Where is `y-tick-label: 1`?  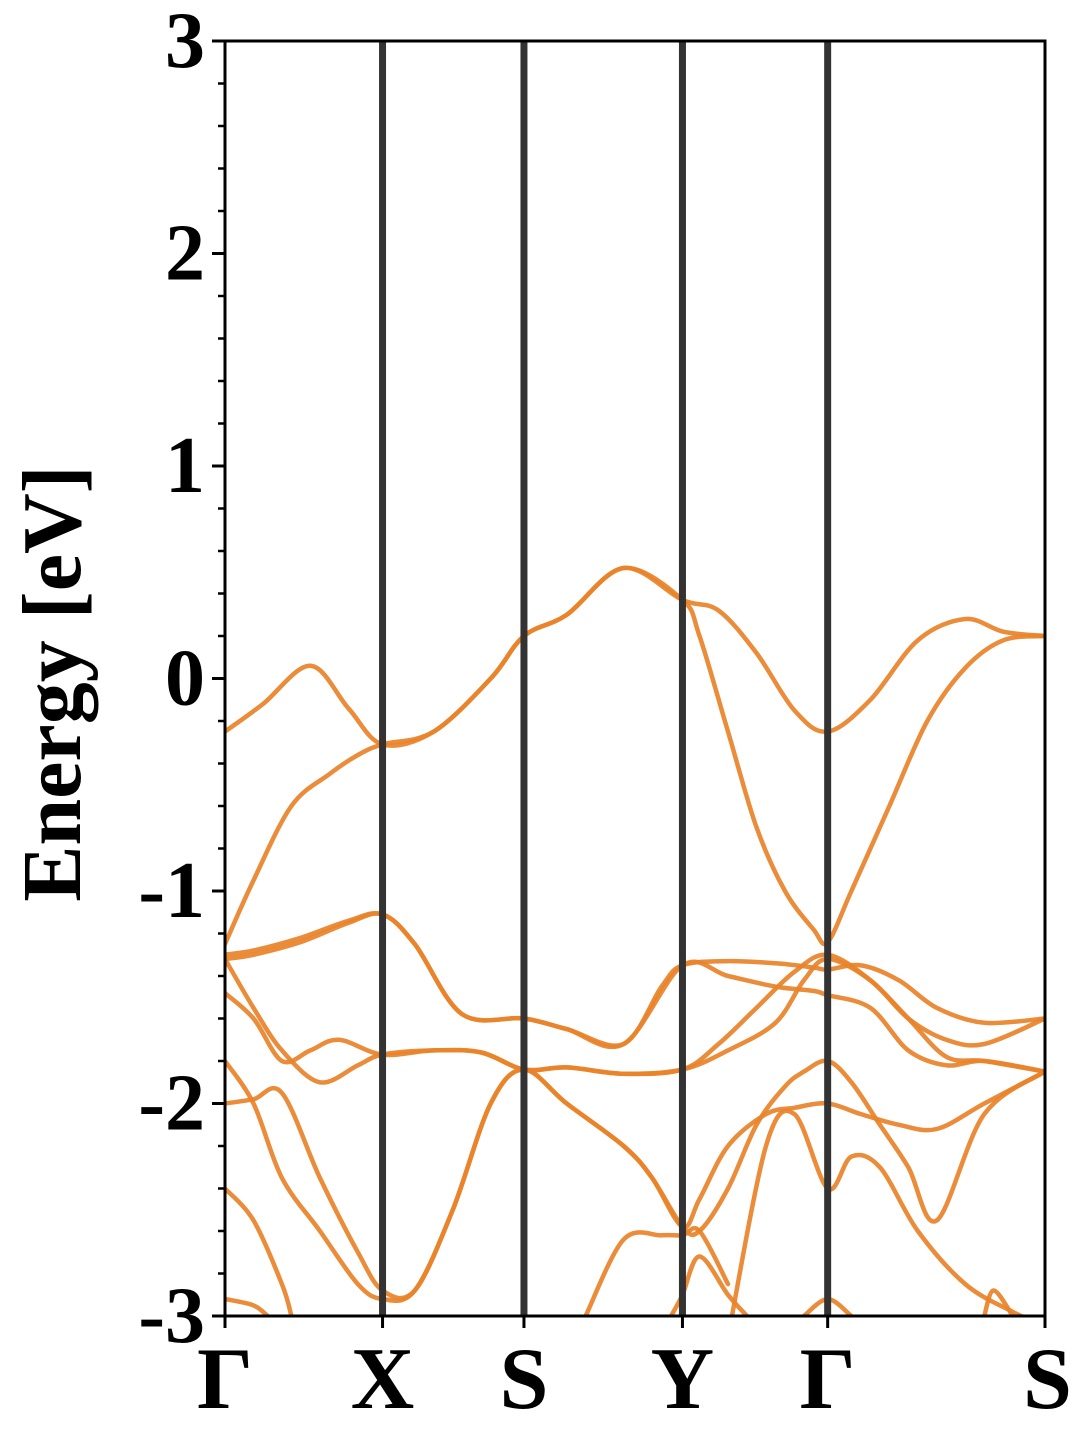 y-tick-label: 1 is located at coordinates (185, 466).